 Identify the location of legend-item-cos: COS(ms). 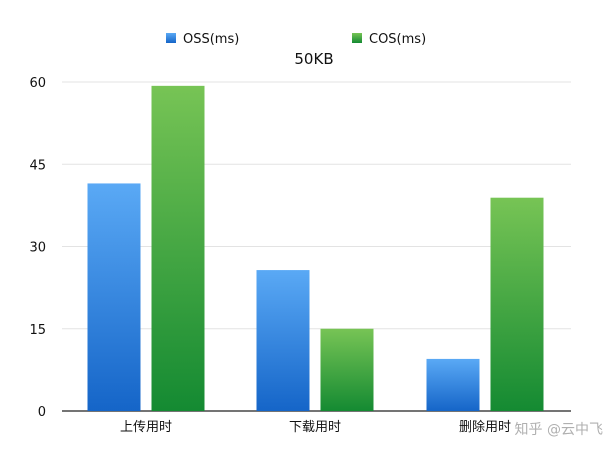
(389, 39).